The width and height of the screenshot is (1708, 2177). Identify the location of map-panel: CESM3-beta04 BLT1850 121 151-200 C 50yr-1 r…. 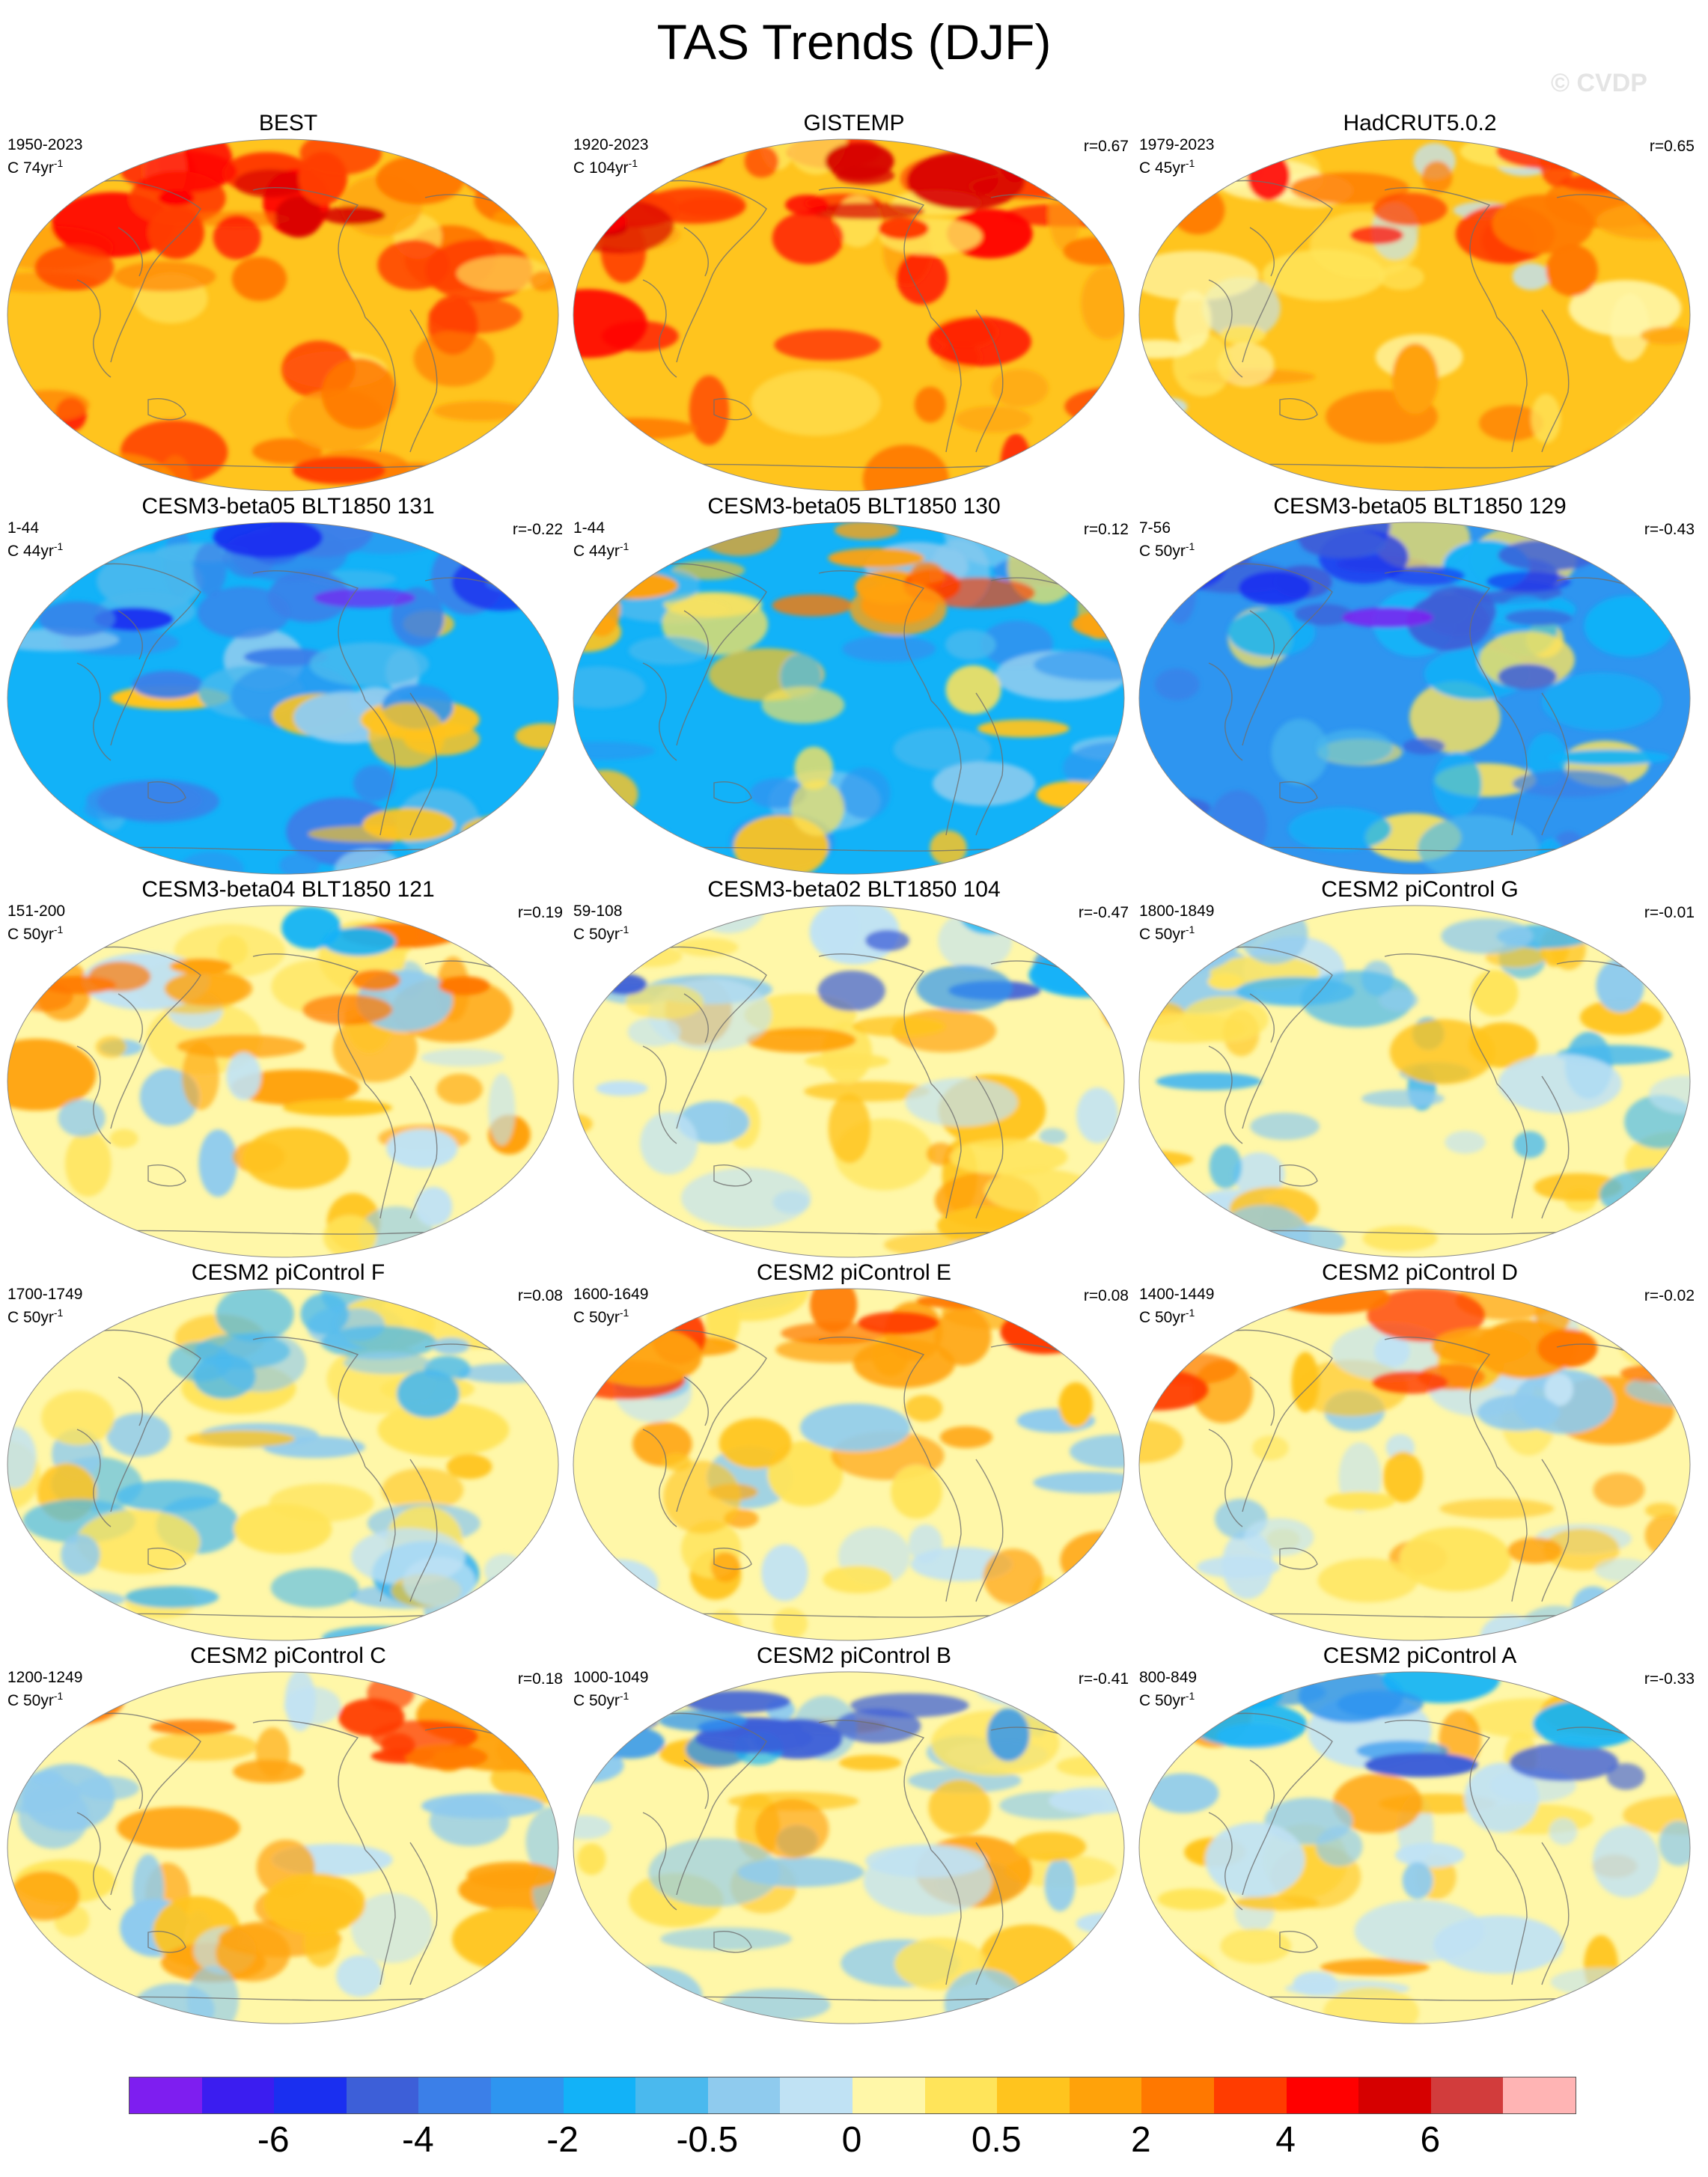
(288, 1068).